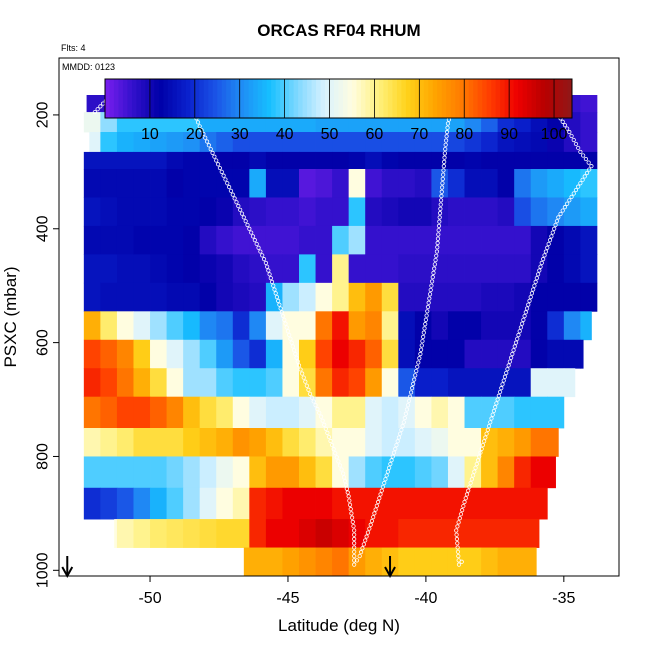 Image resolution: width=650 pixels, height=650 pixels. What do you see at coordinates (47, 344) in the screenshot?
I see `y-axis: 200 400 600 800 1000` at bounding box center [47, 344].